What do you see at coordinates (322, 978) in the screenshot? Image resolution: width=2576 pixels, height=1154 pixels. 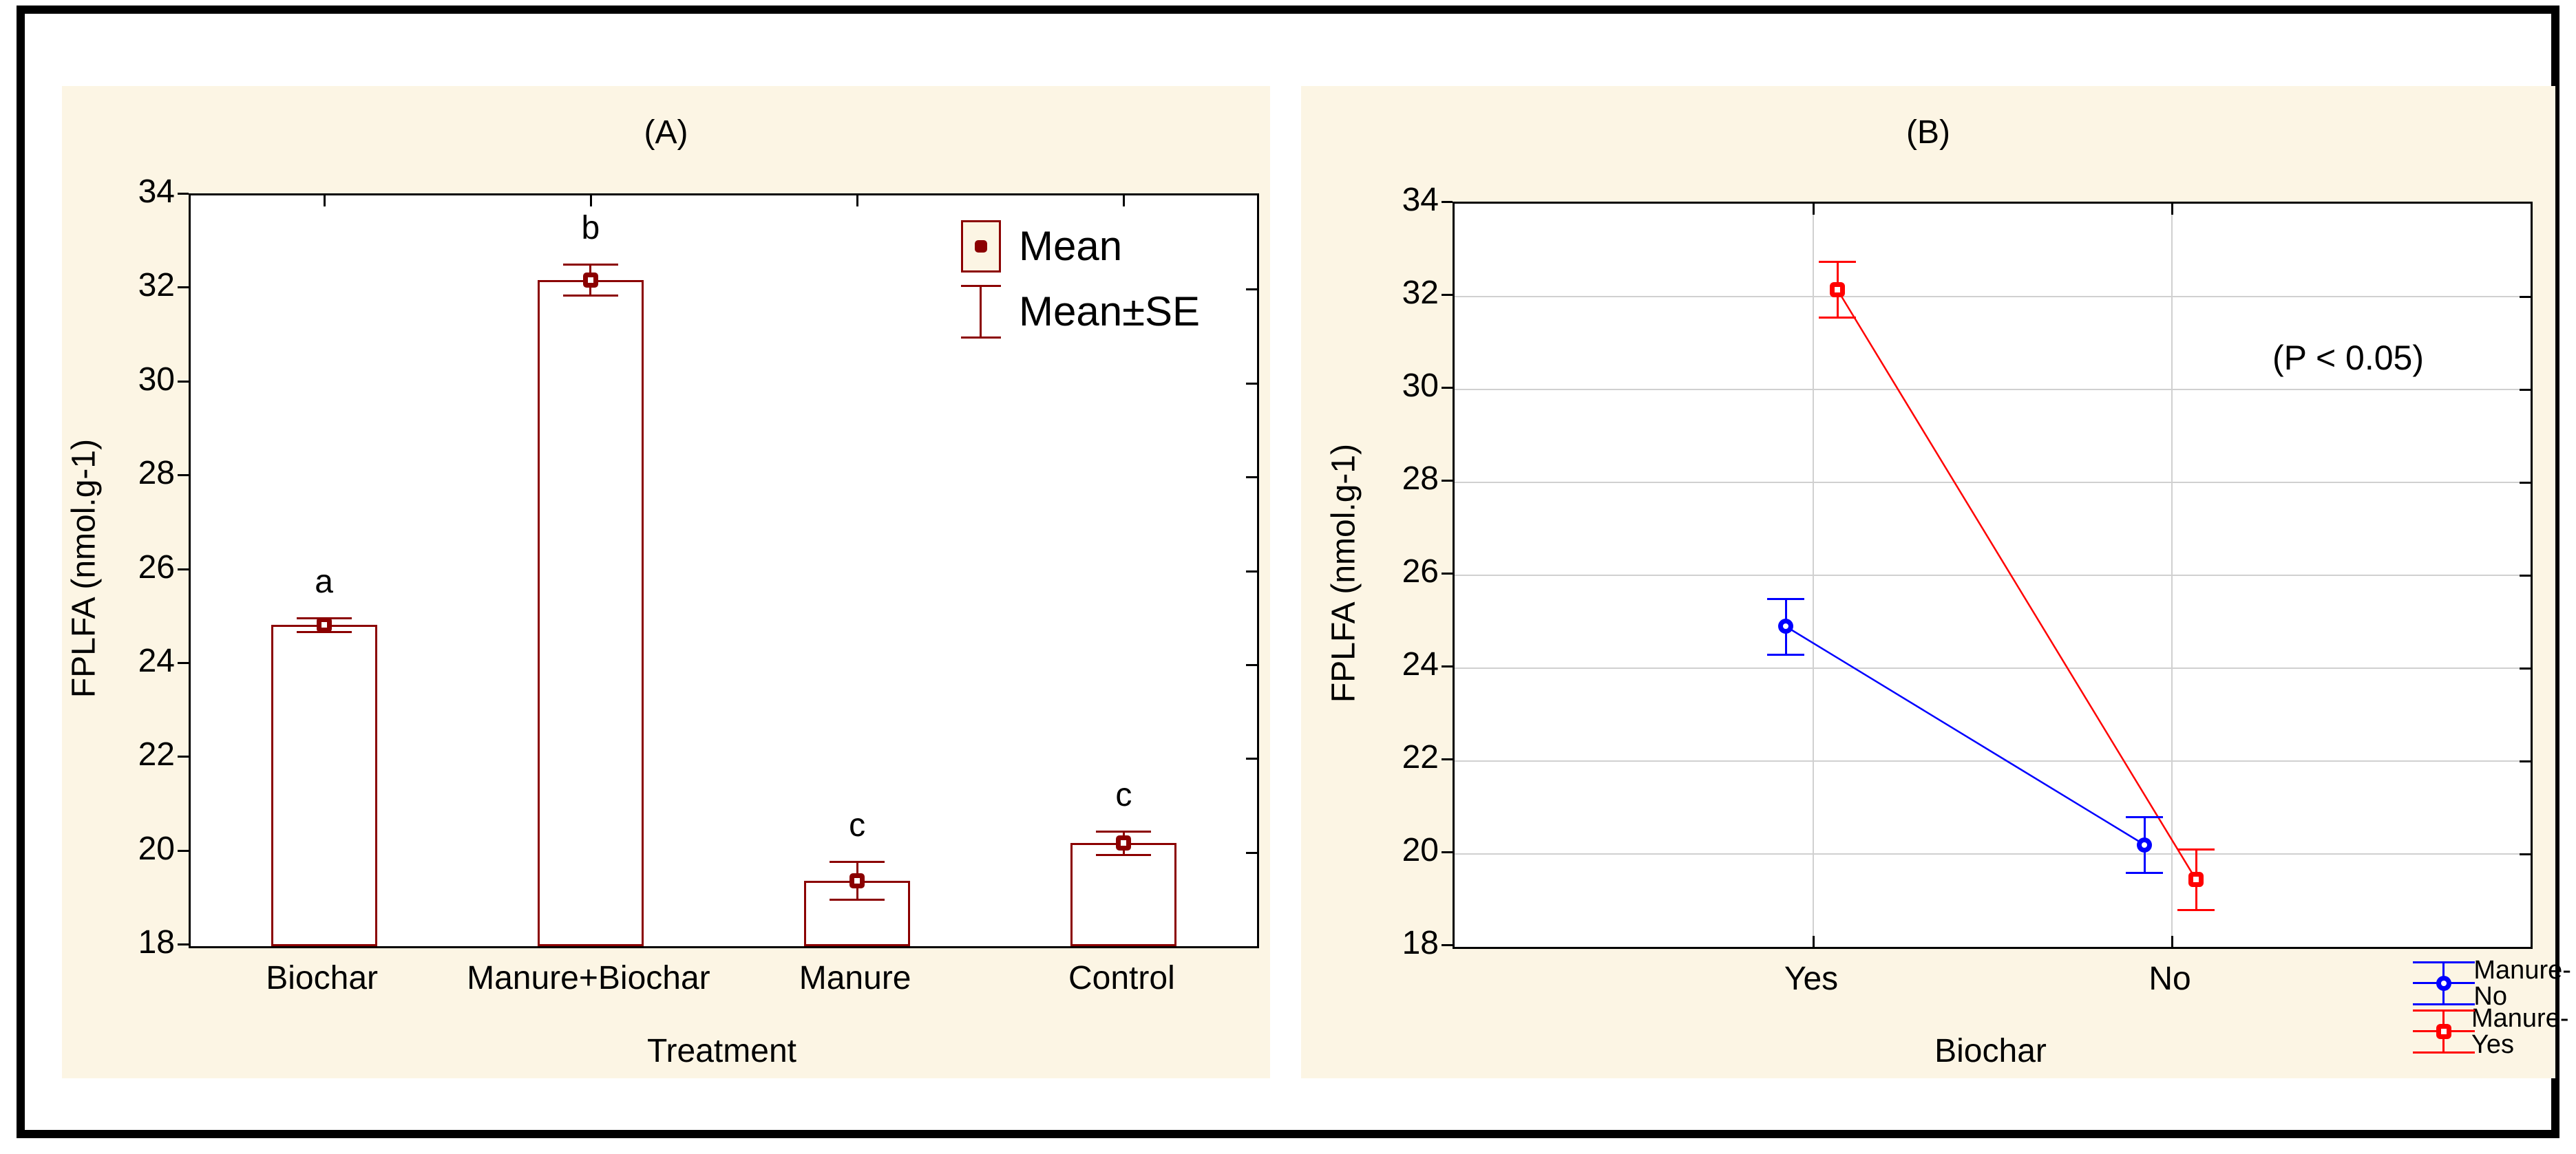 I see `x-category-label: Biochar` at bounding box center [322, 978].